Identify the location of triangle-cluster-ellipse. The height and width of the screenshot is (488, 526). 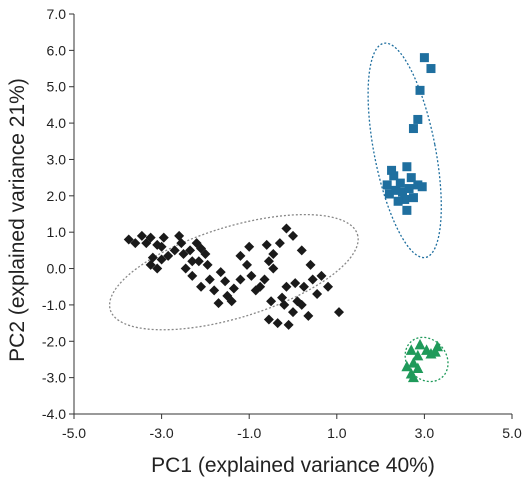
(426, 359).